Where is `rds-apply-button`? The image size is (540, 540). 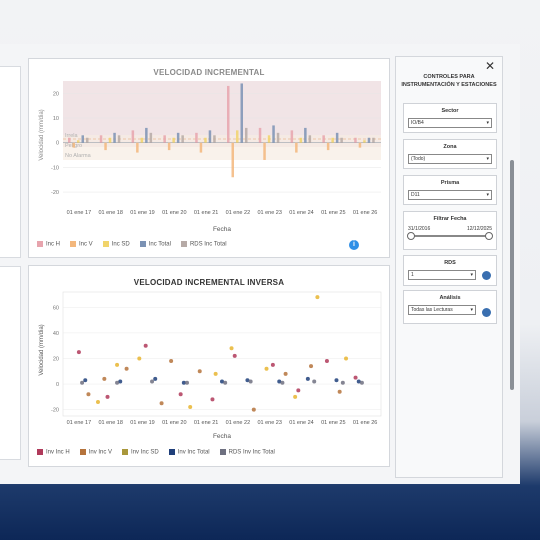
rds-apply-button is located at coordinates (486, 275).